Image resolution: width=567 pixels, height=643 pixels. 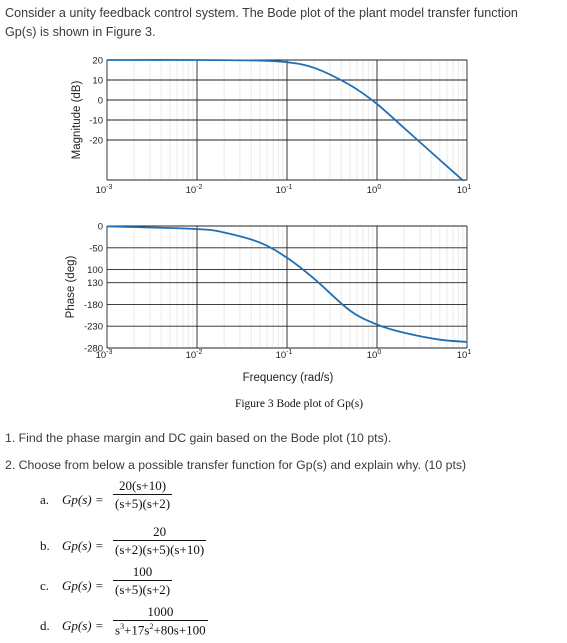 What do you see at coordinates (160, 548) in the screenshot?
I see `option-b-denominator: (s+2)(s+5)(s+10)` at bounding box center [160, 548].